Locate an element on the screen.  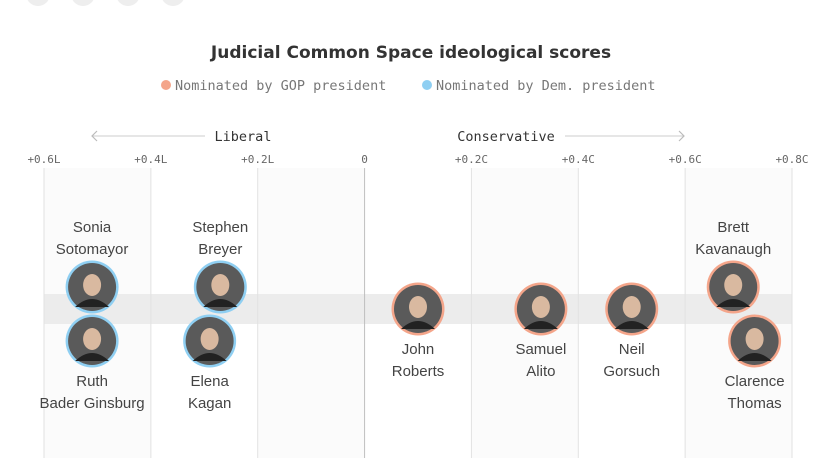
justice-gorsuch: Neil Gorsuch is located at coordinates (631, 331).